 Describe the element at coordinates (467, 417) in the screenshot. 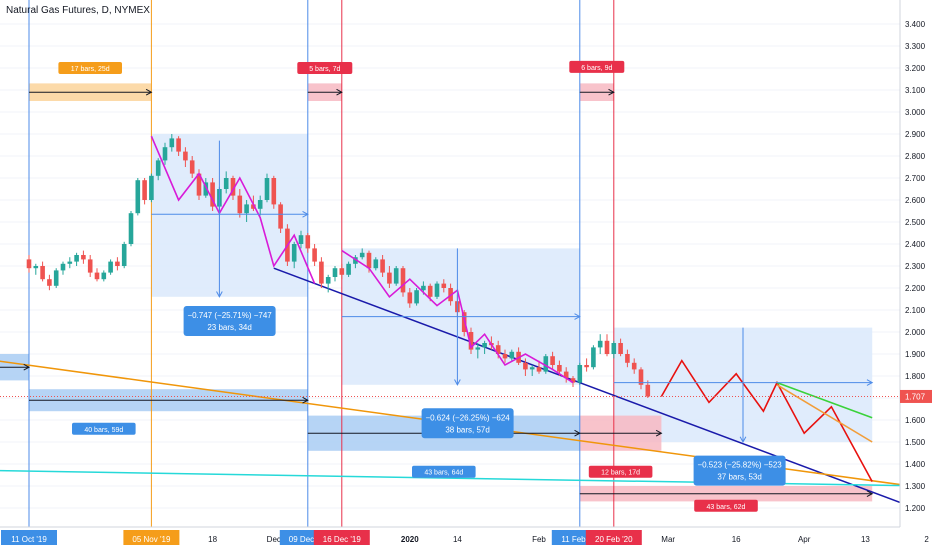

I see `measure-info-text: −0.624 (−26.25%) −624` at that location.